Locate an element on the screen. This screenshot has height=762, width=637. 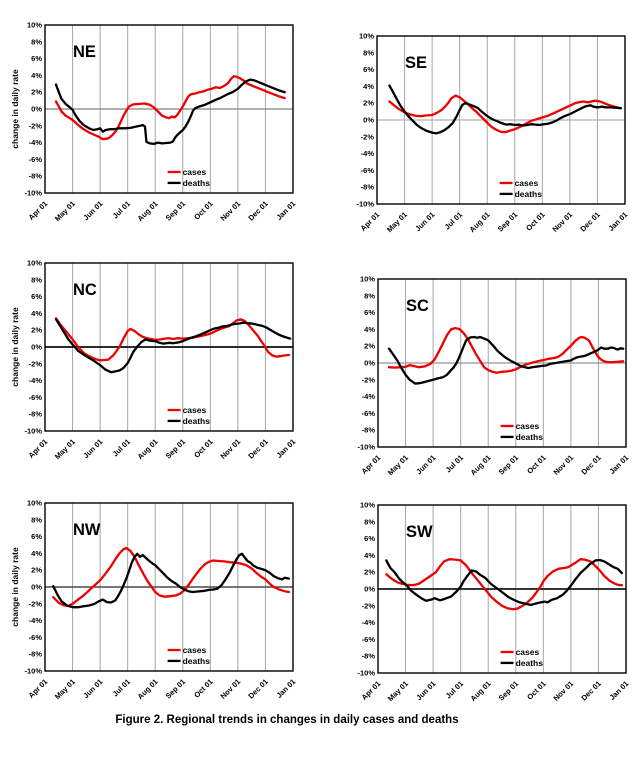
y-axis-title: change in daily rate is located at coordinates (15, 347).